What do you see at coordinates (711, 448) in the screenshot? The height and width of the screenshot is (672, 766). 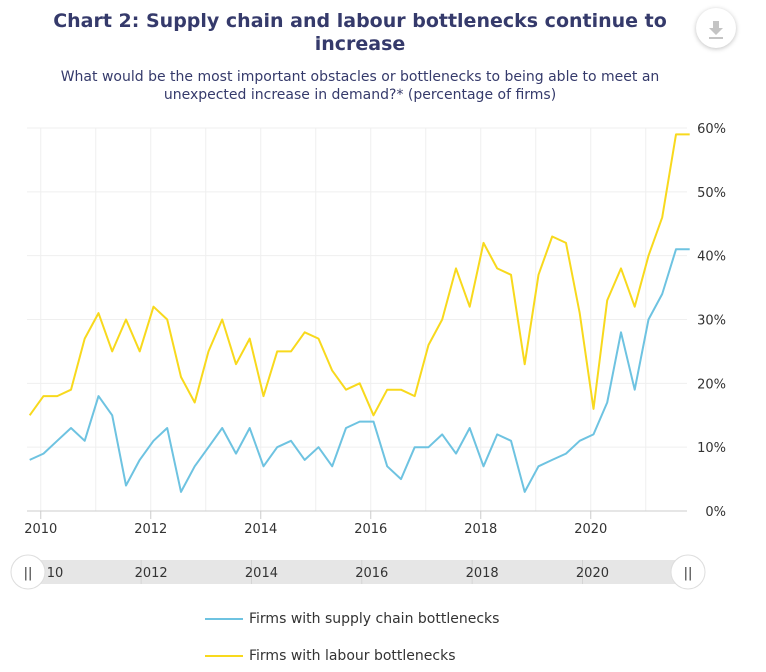 I see `y-tick-label: 10%` at bounding box center [711, 448].